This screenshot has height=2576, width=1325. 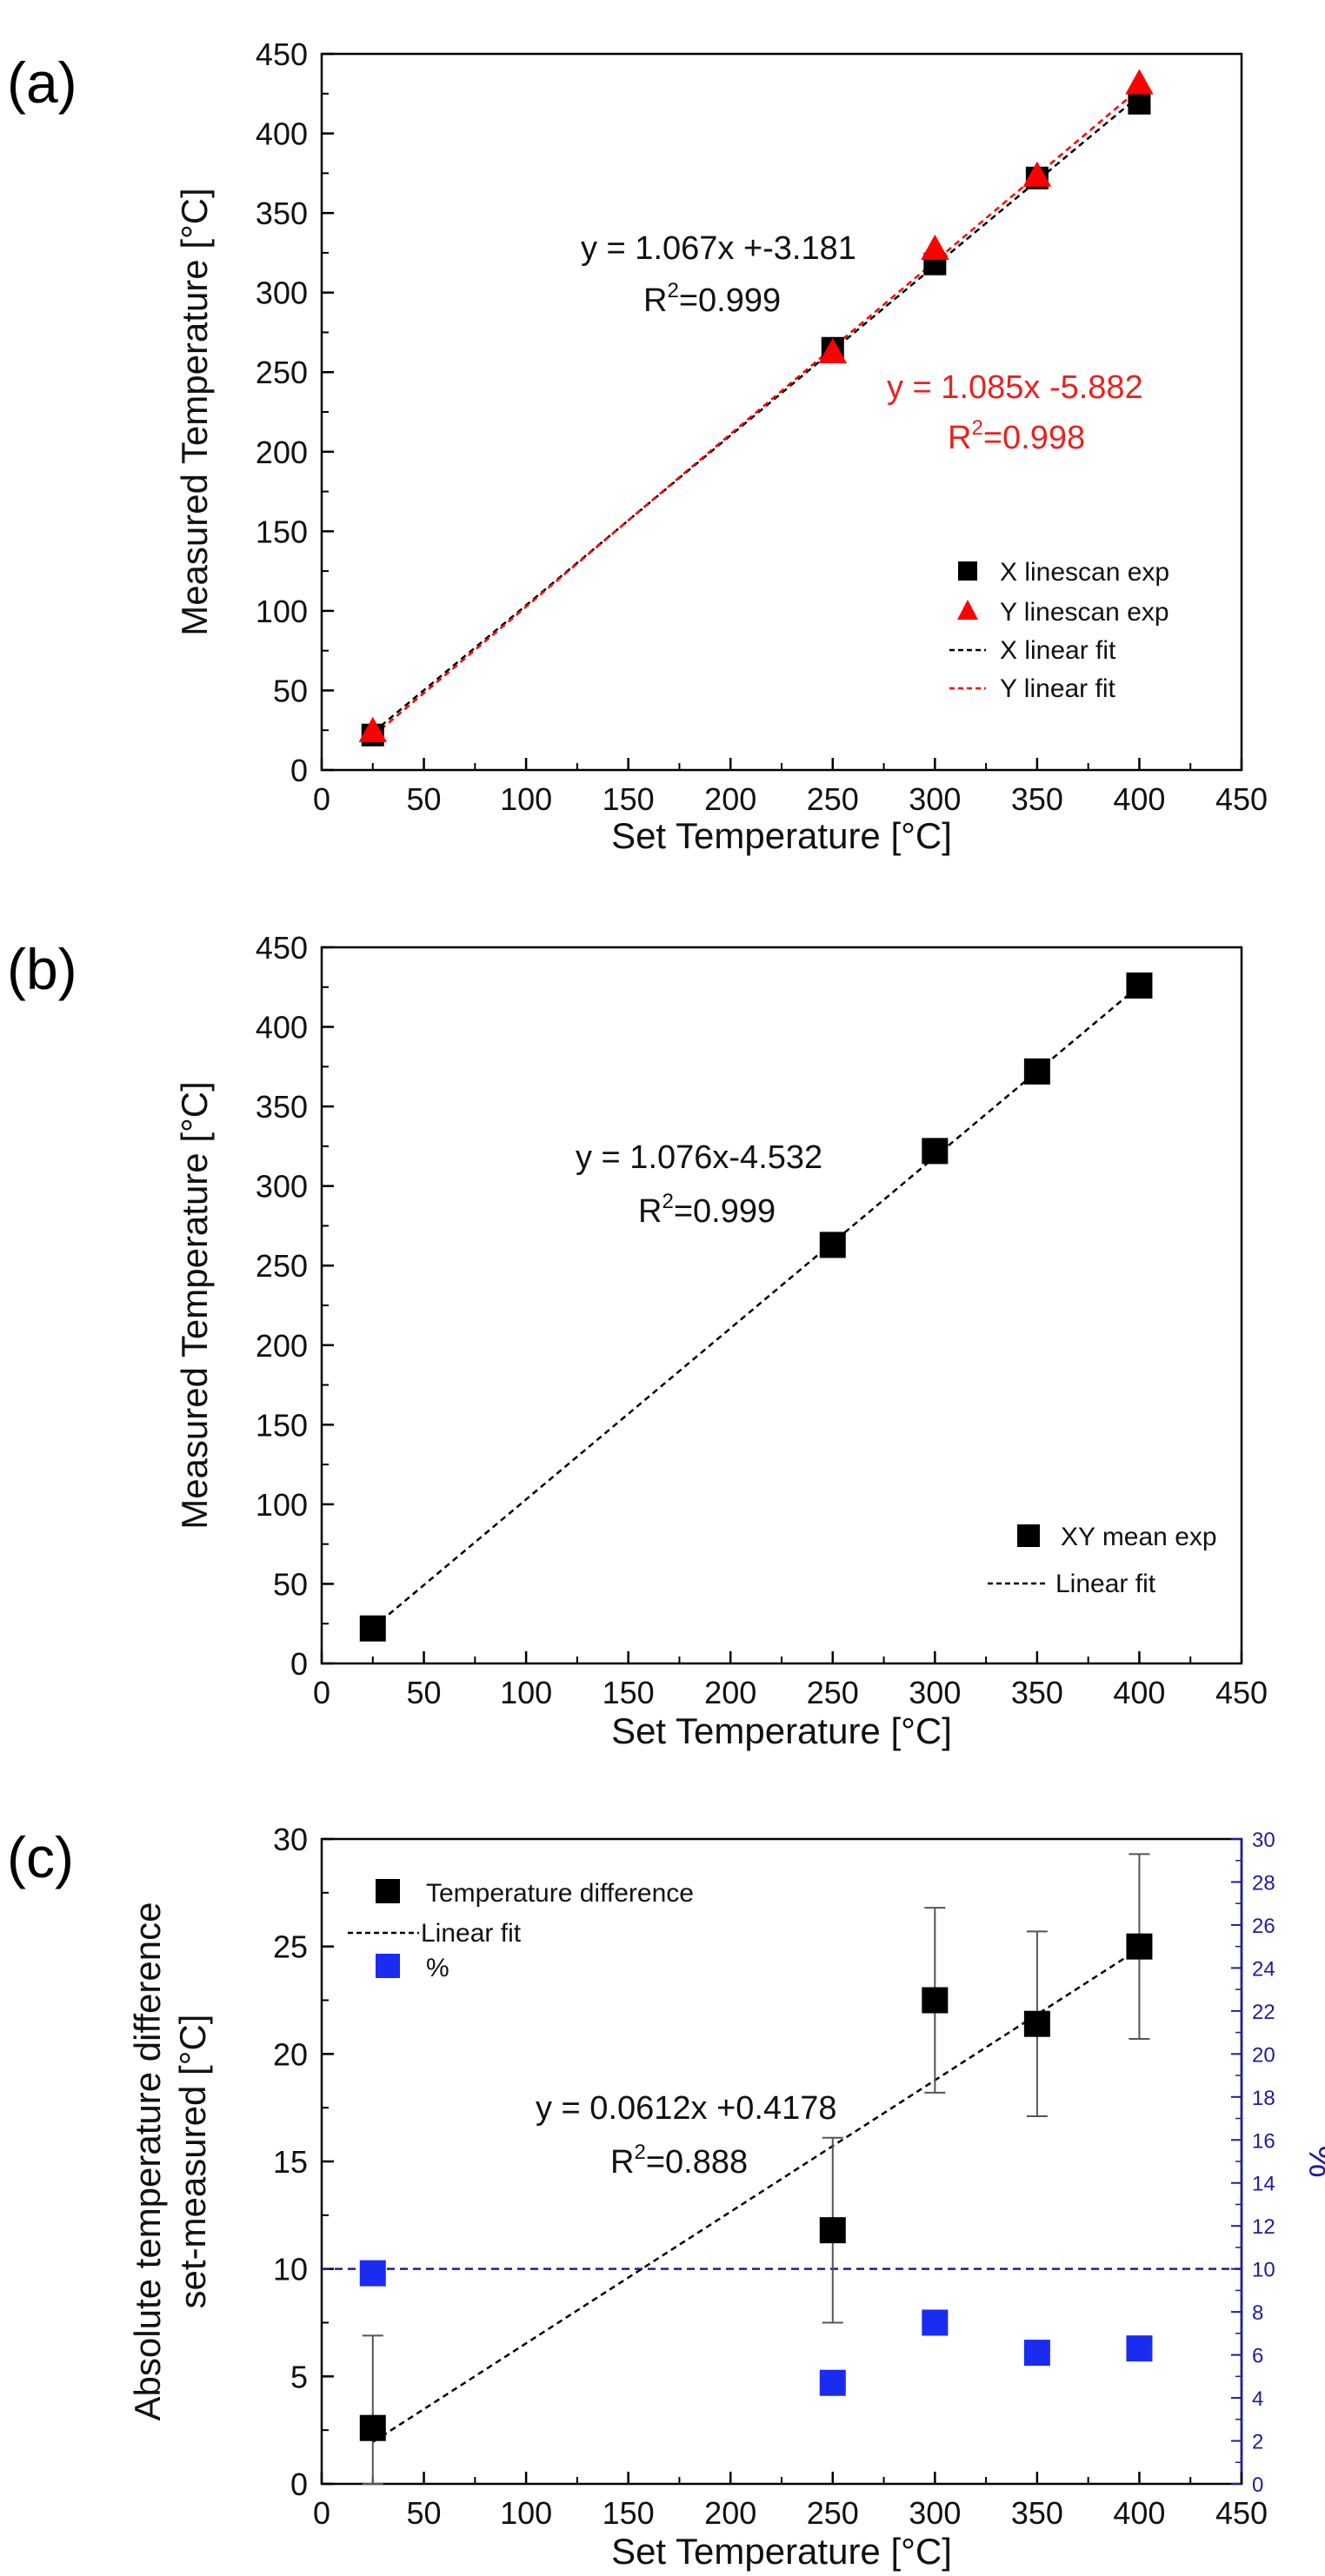 What do you see at coordinates (388, 1891) in the screenshot?
I see `legend-temp-diff-marker` at bounding box center [388, 1891].